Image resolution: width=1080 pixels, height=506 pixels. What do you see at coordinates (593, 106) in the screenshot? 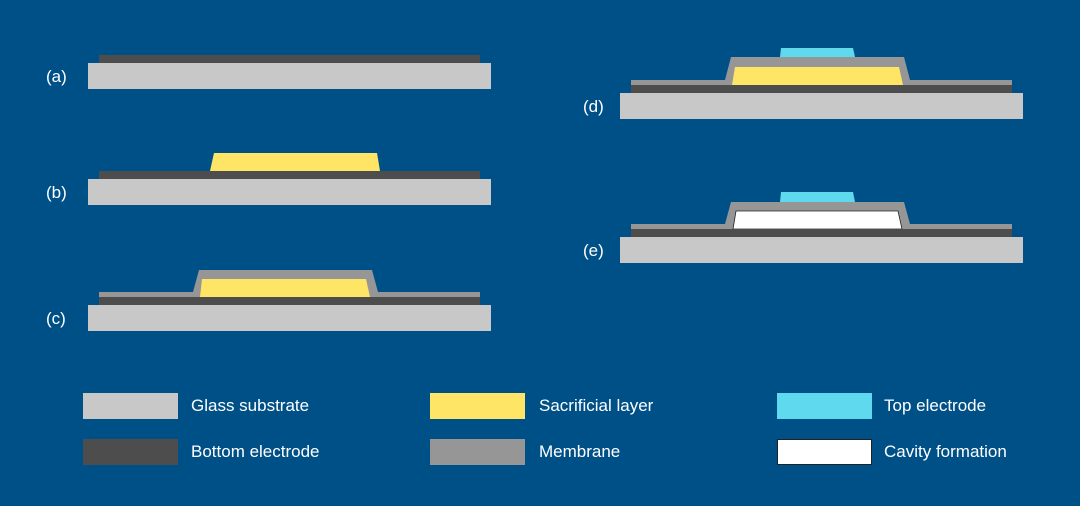
I see `step-label-d: (d)` at bounding box center [593, 106].